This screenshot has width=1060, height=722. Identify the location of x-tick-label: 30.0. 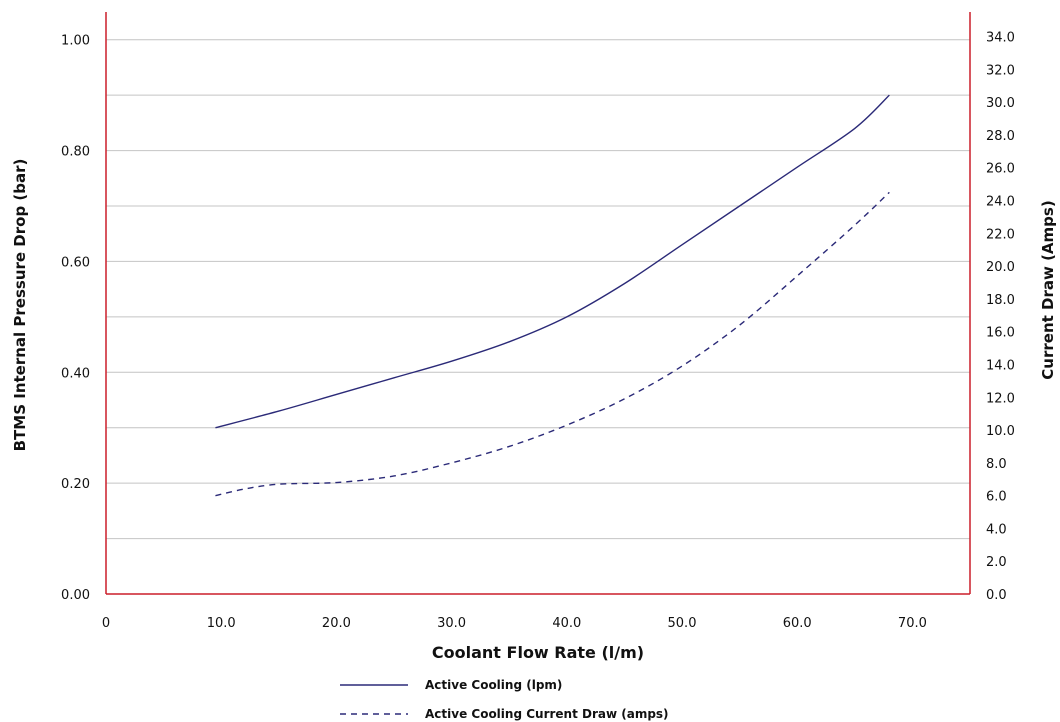
(451, 623).